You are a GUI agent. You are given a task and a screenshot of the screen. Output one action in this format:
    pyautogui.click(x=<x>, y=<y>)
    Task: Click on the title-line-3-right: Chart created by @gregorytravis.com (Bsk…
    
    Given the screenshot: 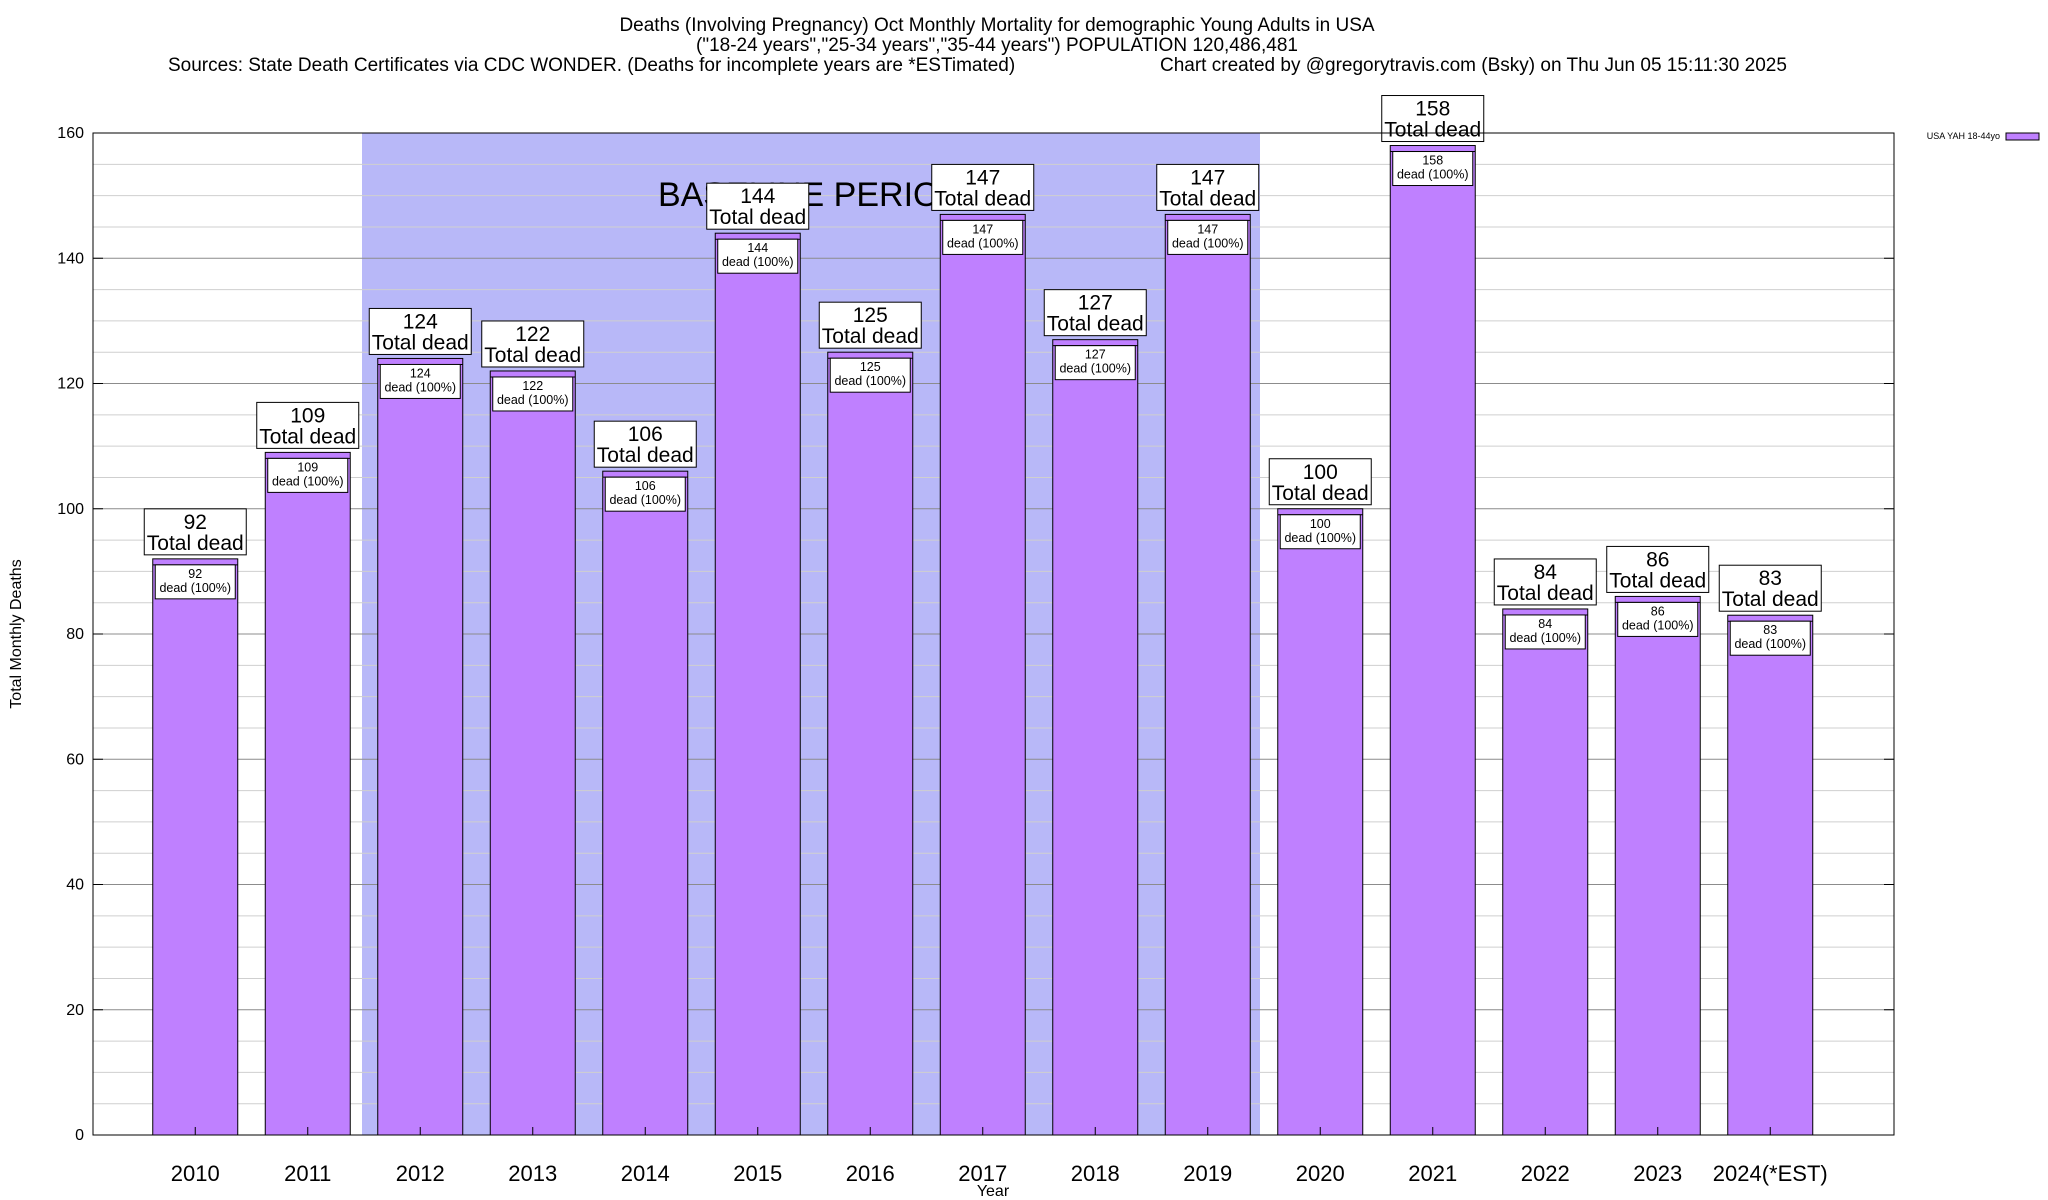 What is the action you would take?
    pyautogui.click(x=1473, y=65)
    